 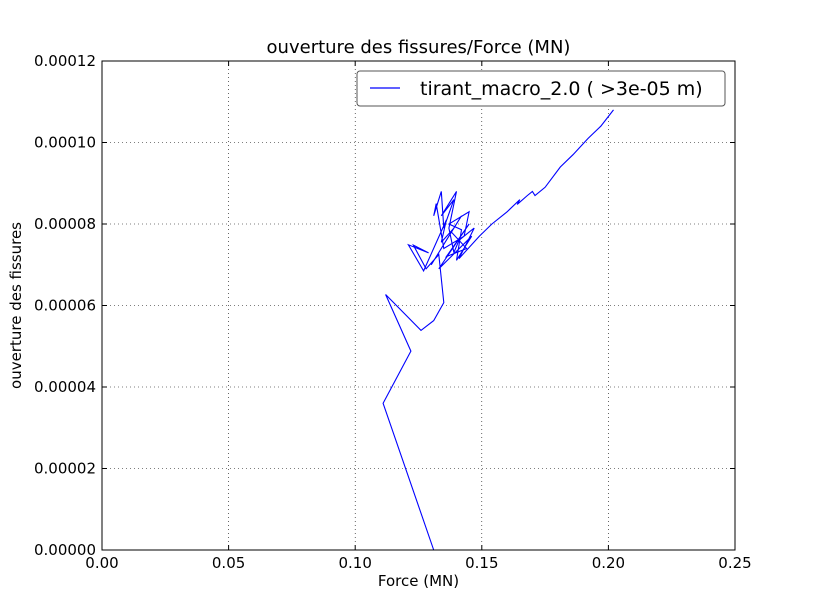 What do you see at coordinates (65, 61) in the screenshot?
I see `y-tick-label: 0.00012` at bounding box center [65, 61].